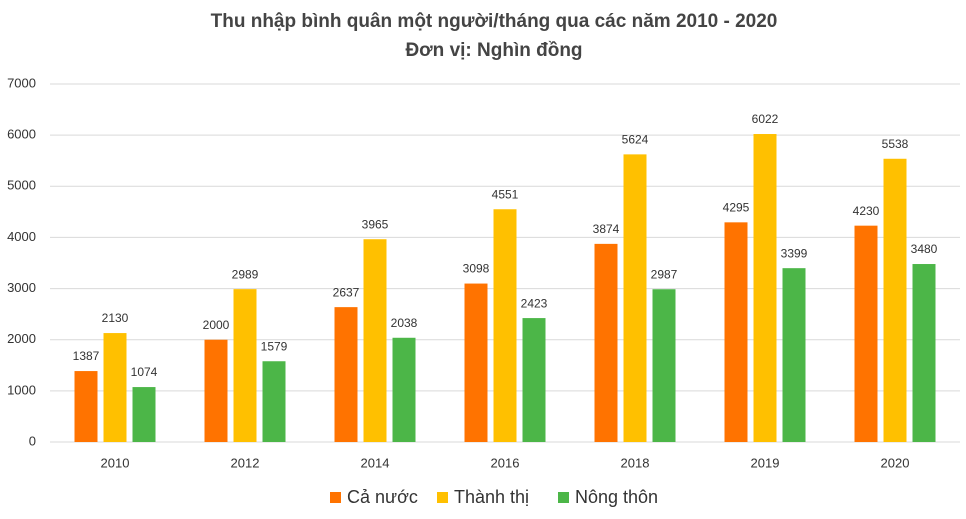 The height and width of the screenshot is (519, 966). I want to click on value-label: 3965, so click(375, 224).